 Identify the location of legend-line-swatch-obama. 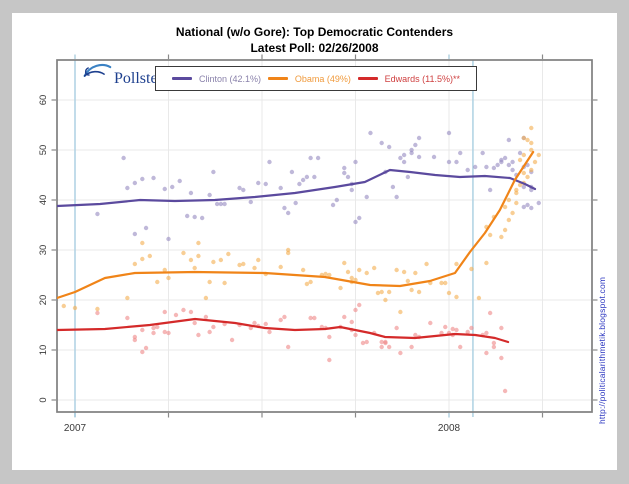
(277, 78).